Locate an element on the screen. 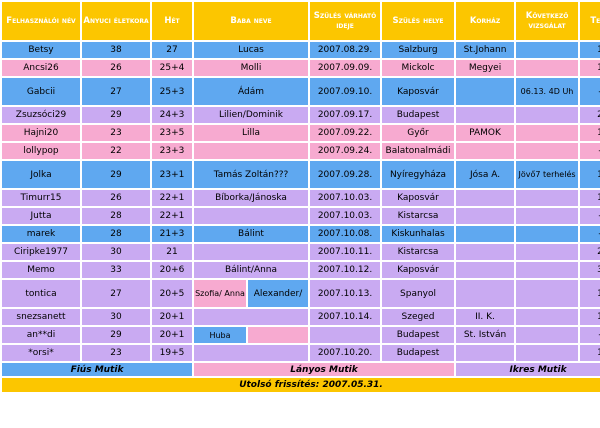 The width and height of the screenshot is (600, 428). cell-baby-name: Lilien/Dominik is located at coordinates (251, 115).